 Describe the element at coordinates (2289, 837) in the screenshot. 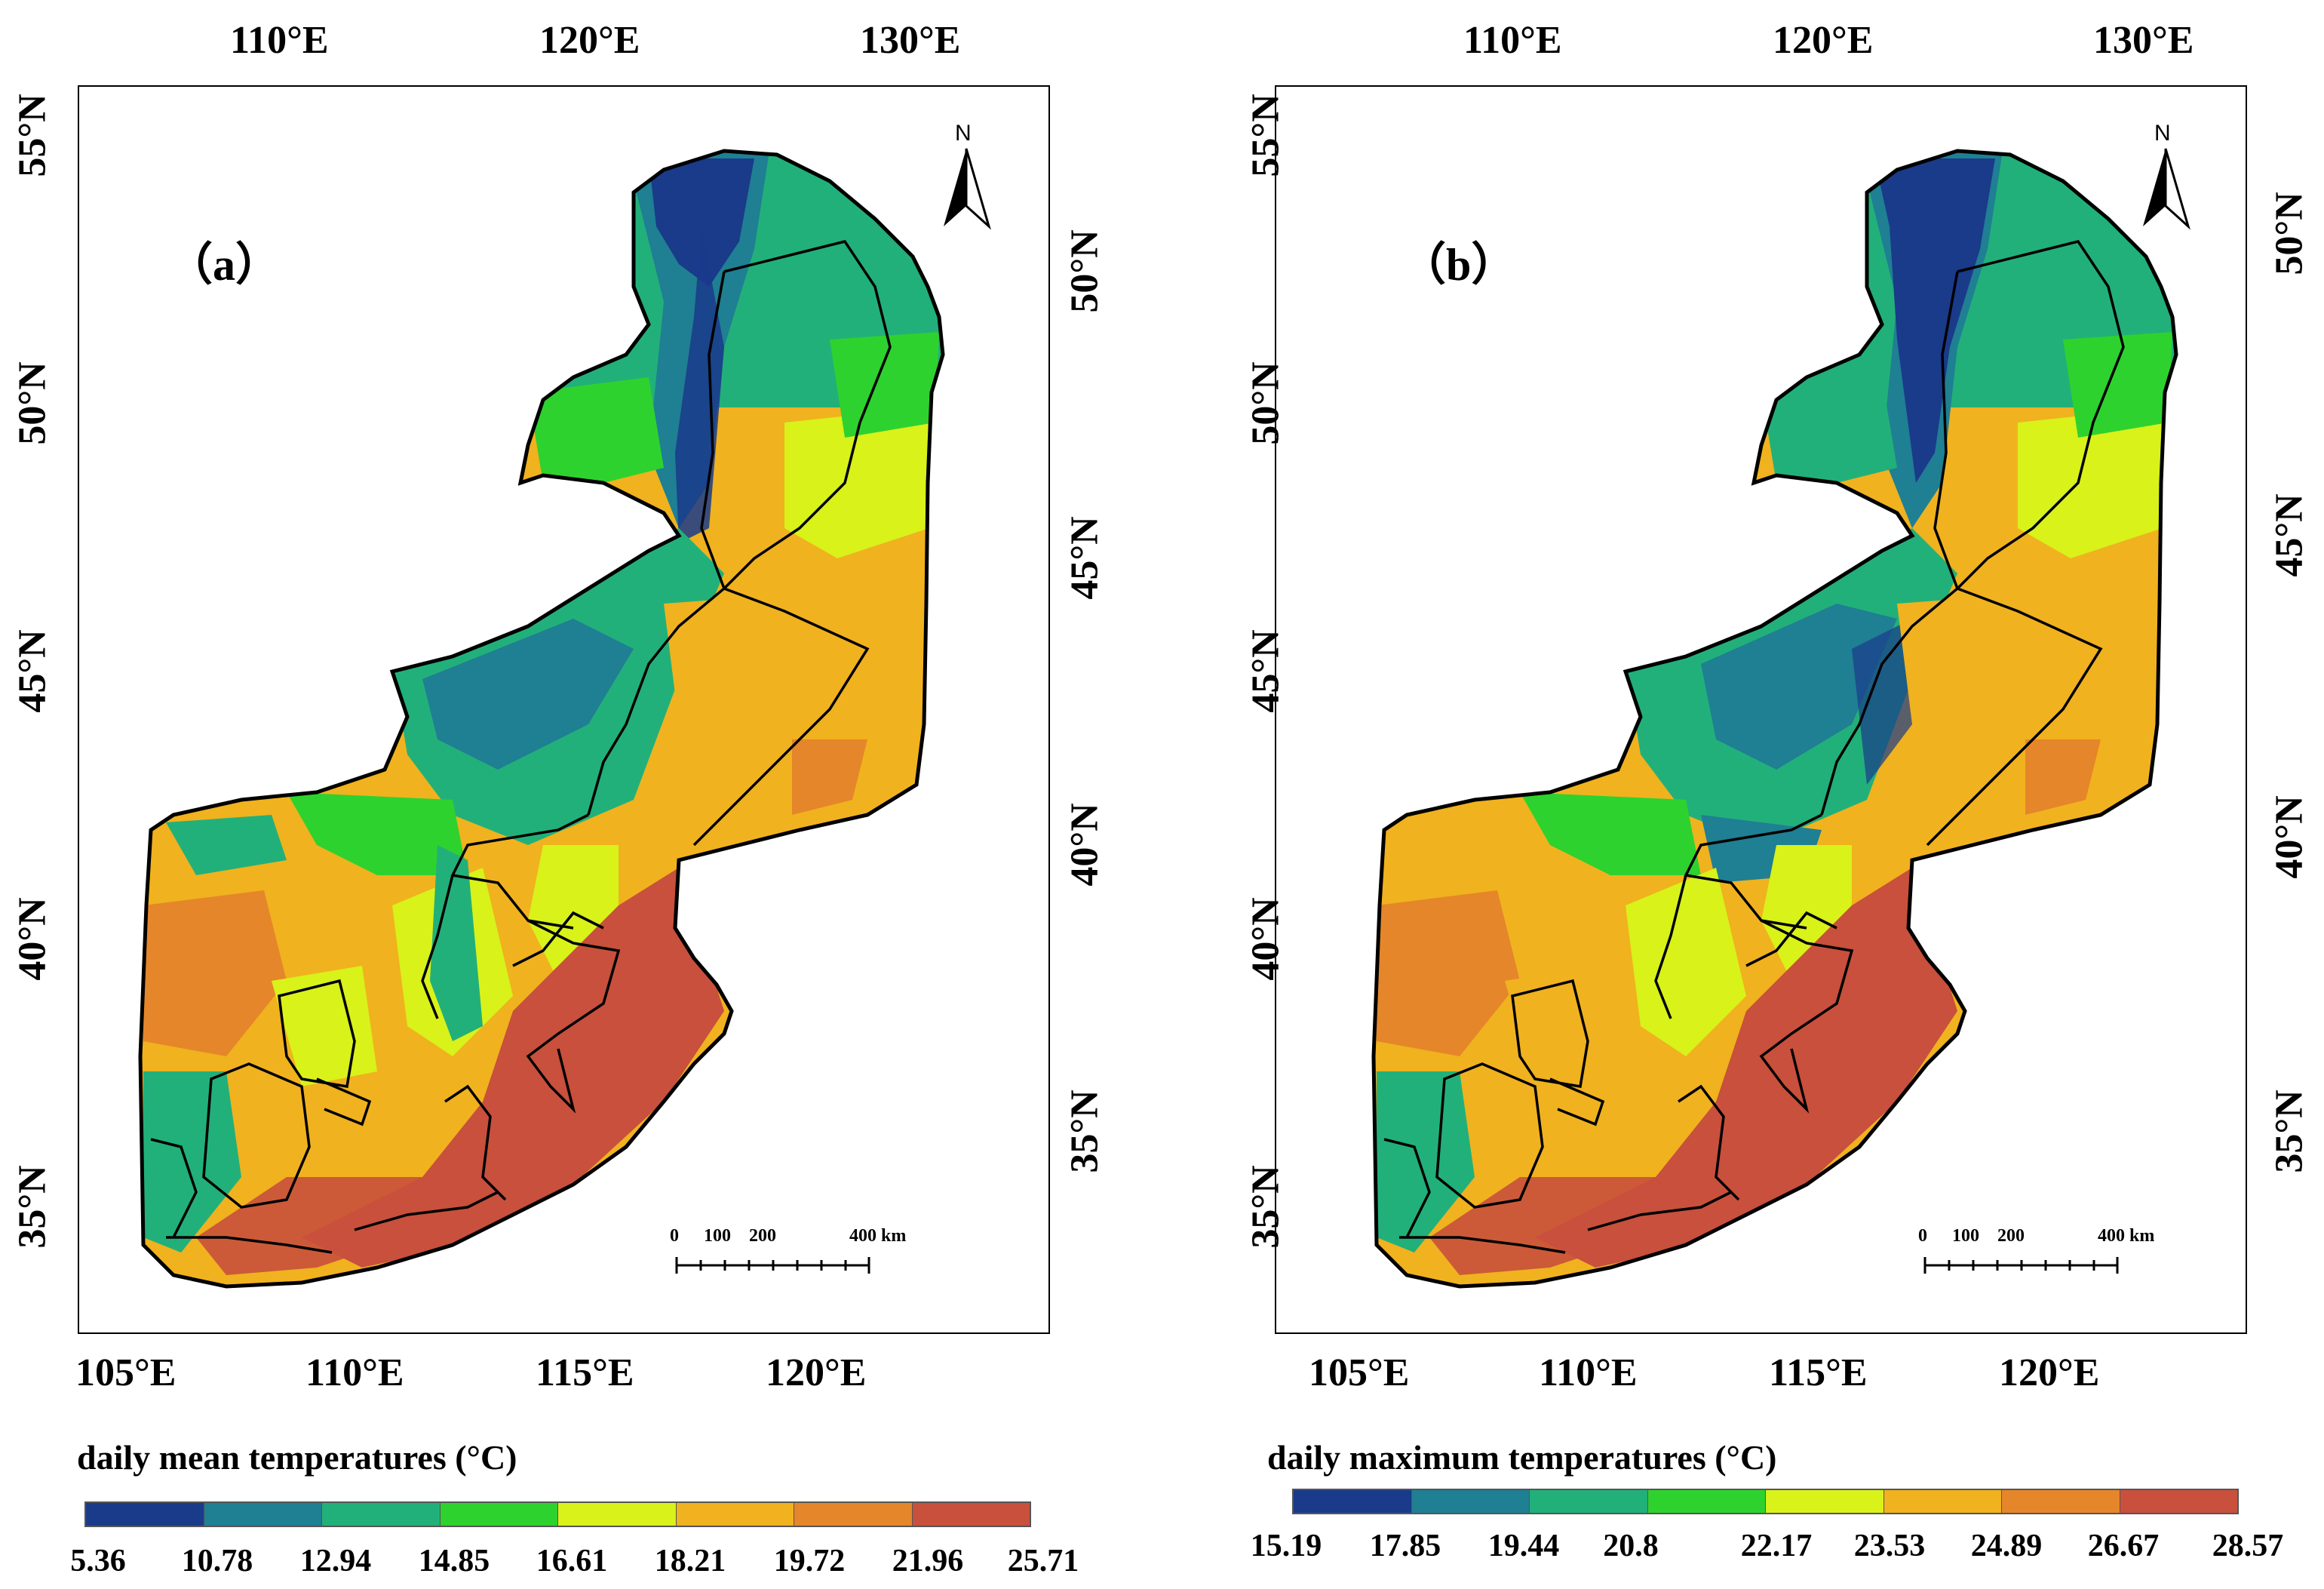

I see `right-lat-tick-b-3: 40°N` at that location.